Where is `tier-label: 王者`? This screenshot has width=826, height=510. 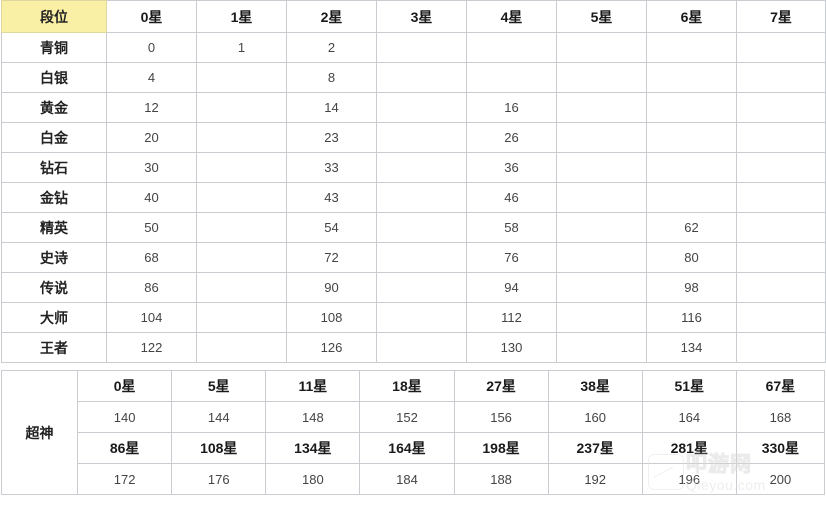
tier-label: 王者 is located at coordinates (54, 347).